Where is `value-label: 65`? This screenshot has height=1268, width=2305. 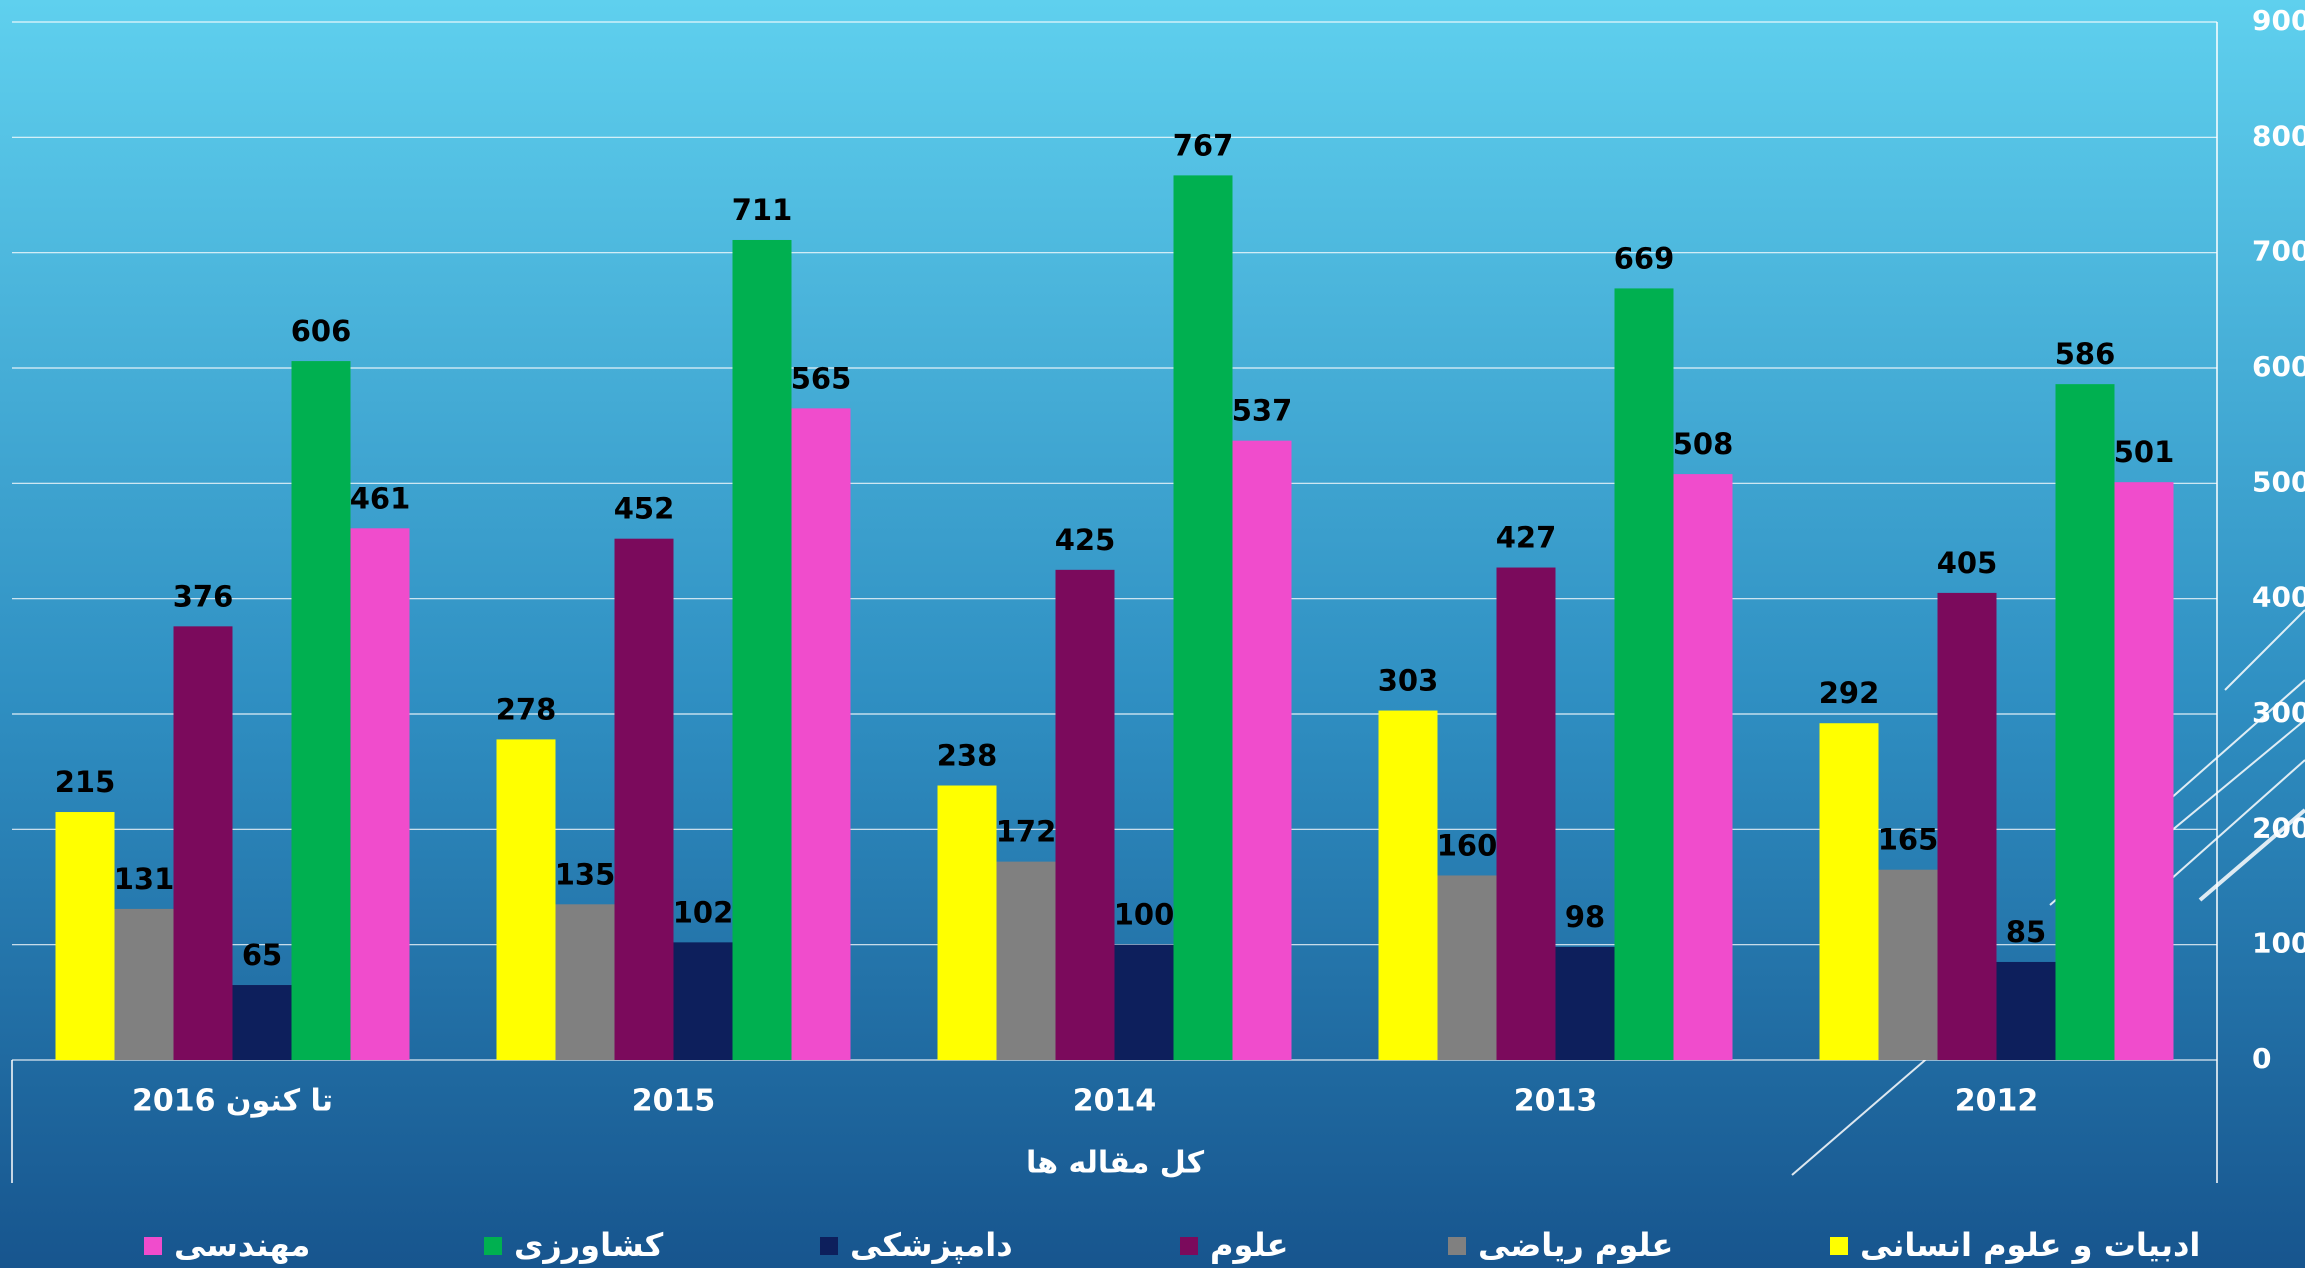 value-label: 65 is located at coordinates (262, 955).